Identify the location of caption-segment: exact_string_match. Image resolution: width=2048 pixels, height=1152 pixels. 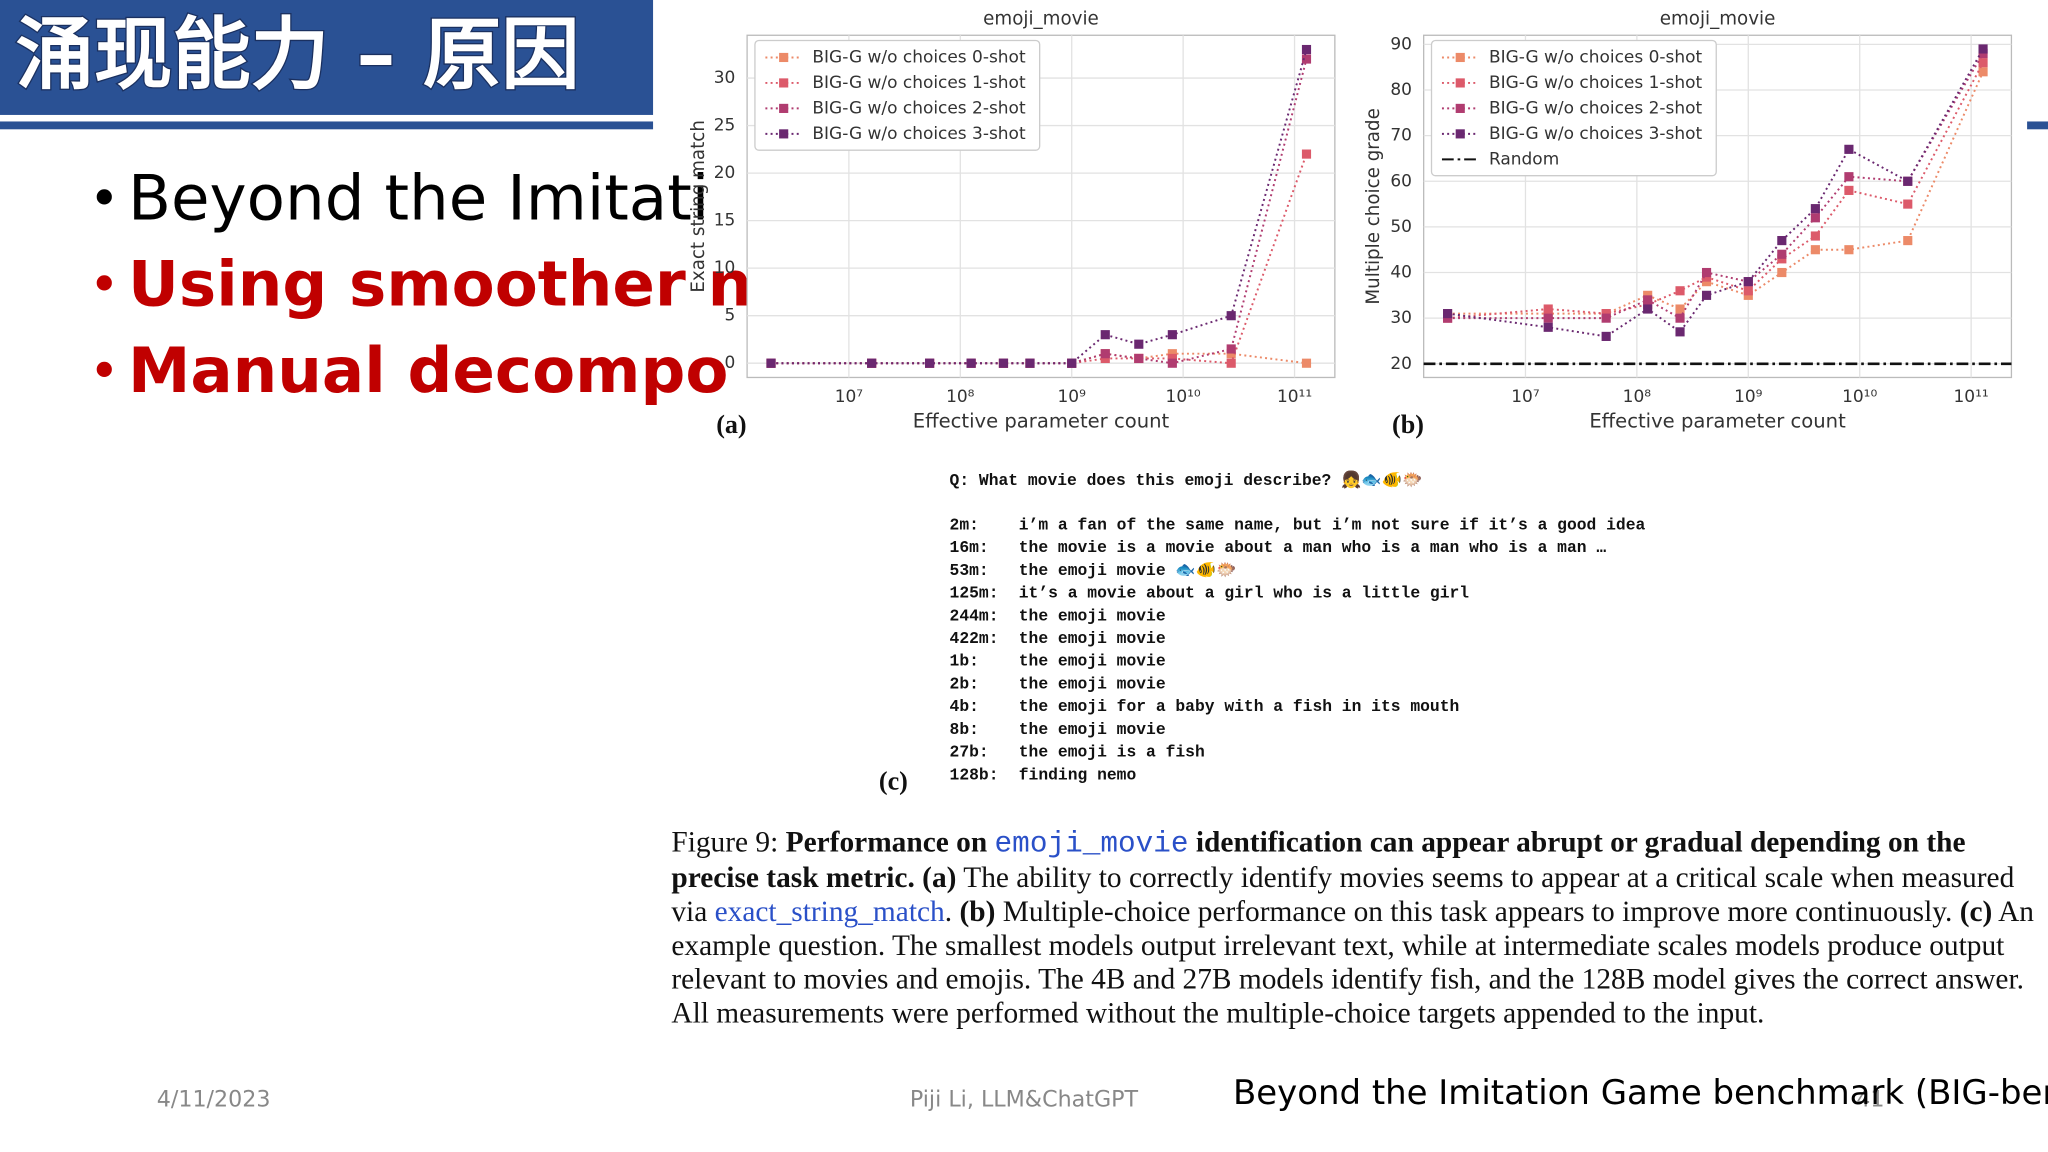
(829, 911).